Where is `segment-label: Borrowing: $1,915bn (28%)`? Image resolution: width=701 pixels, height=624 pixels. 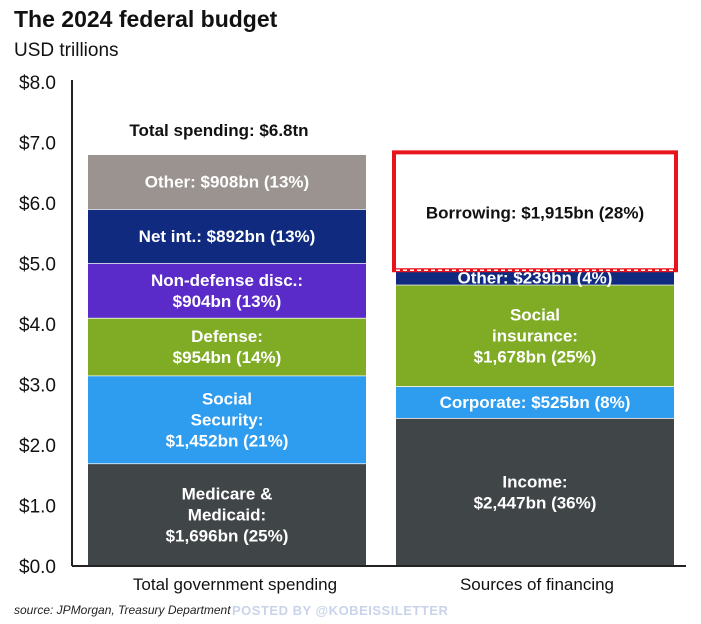 segment-label: Borrowing: $1,915bn (28%) is located at coordinates (535, 212).